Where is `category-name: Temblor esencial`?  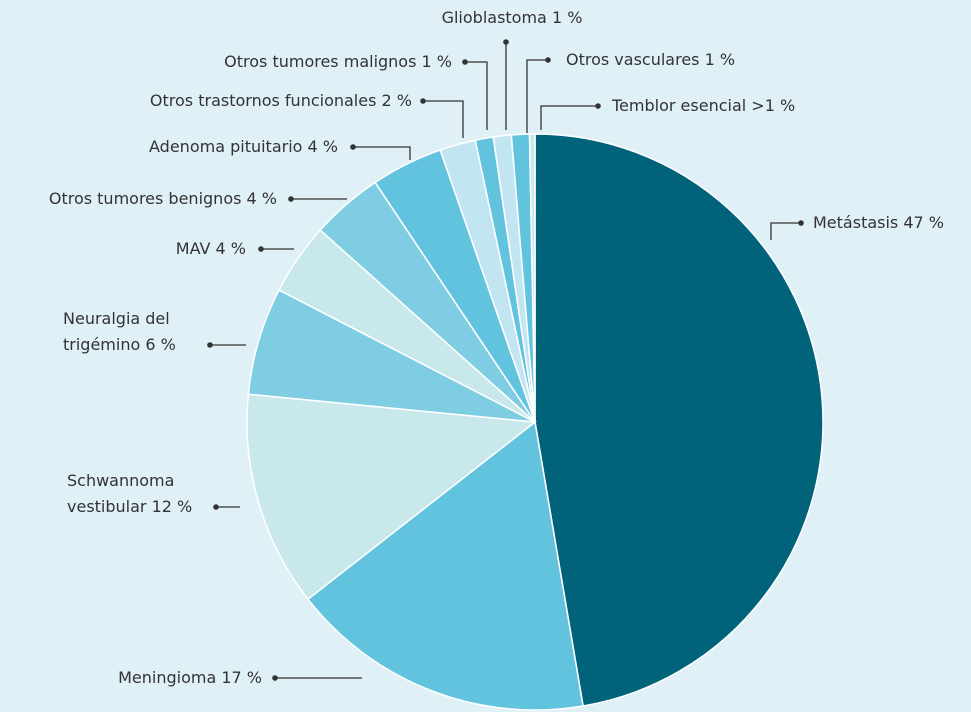 category-name: Temblor esencial is located at coordinates (679, 105).